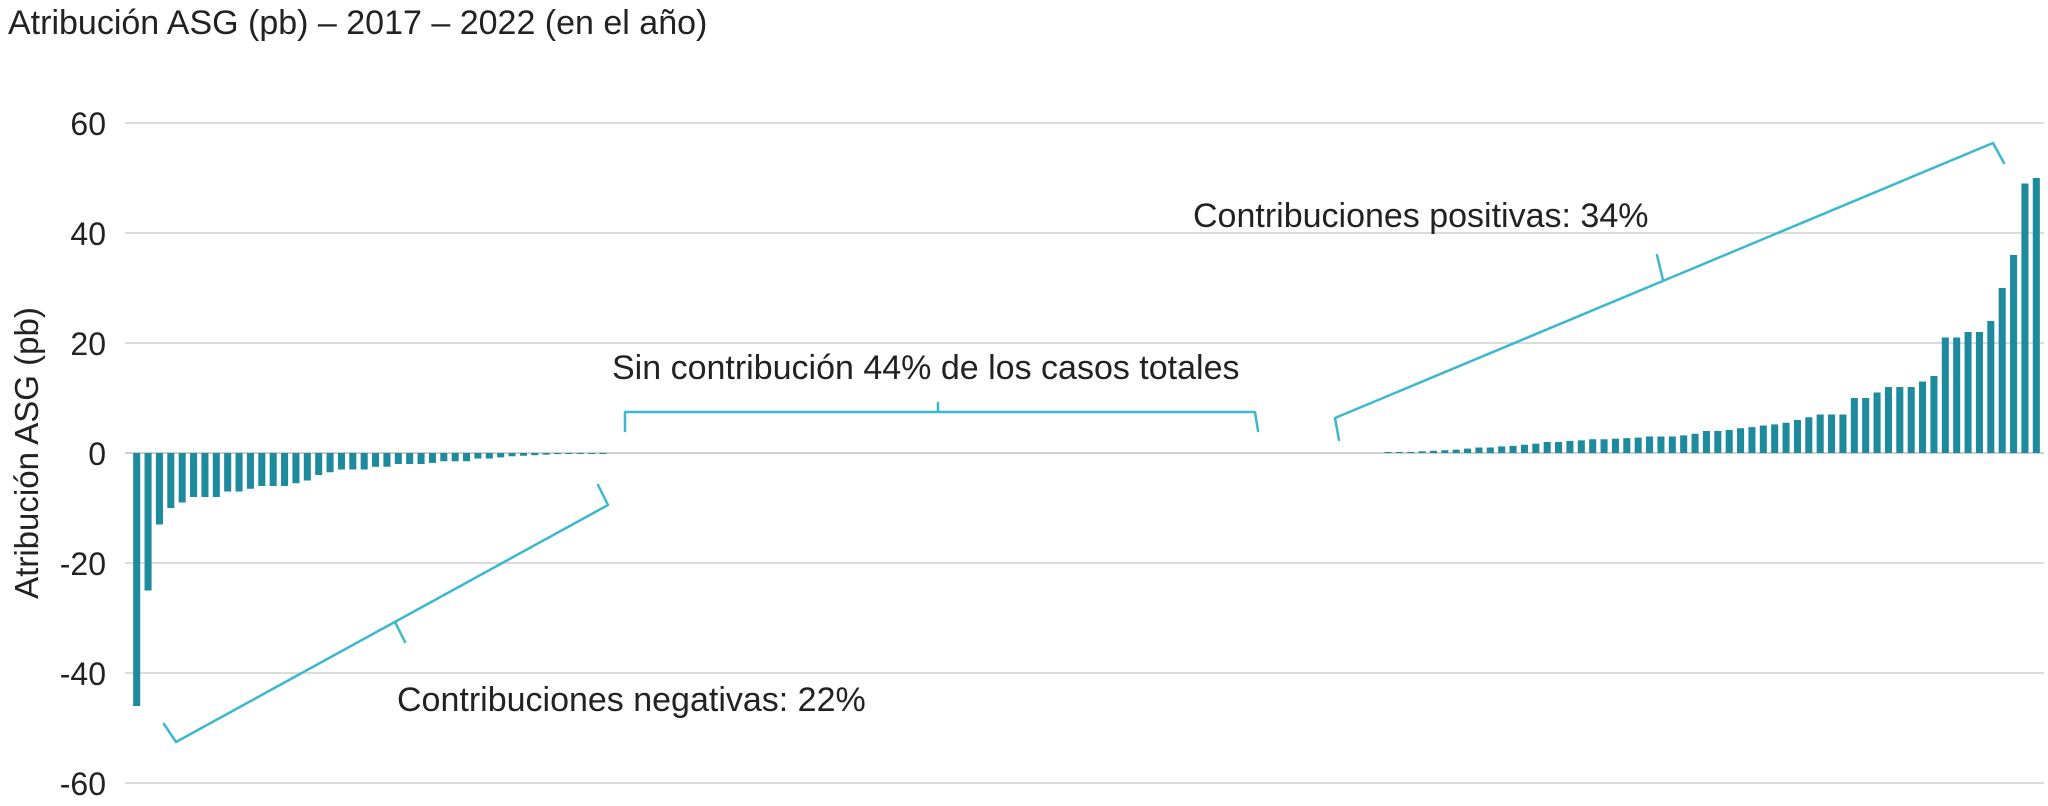  I want to click on brace-positive, so click(1669, 291).